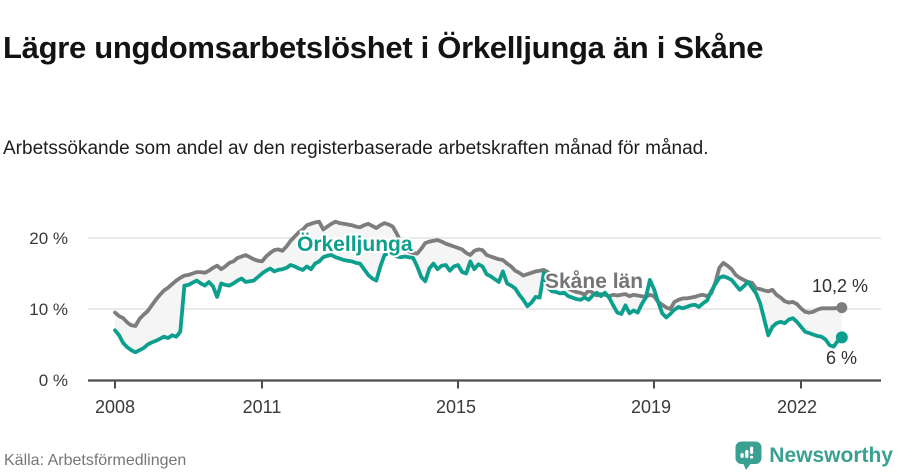 The image size is (900, 474). I want to click on series-label-orkelljunga: Örkelljunga, so click(355, 244).